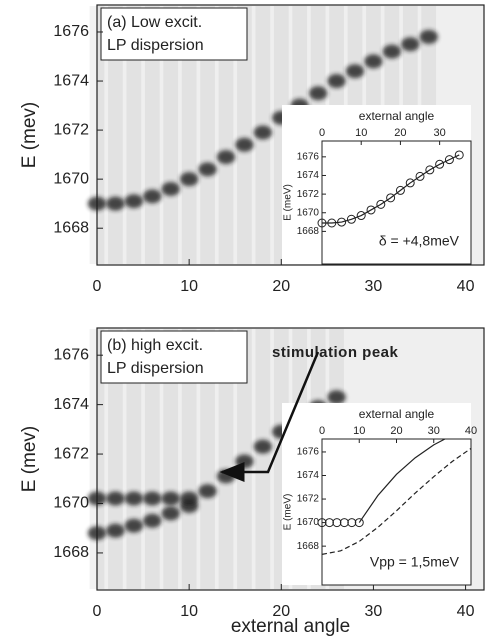 The image size is (486, 640). I want to click on callout-arrow, so click(269, 416).